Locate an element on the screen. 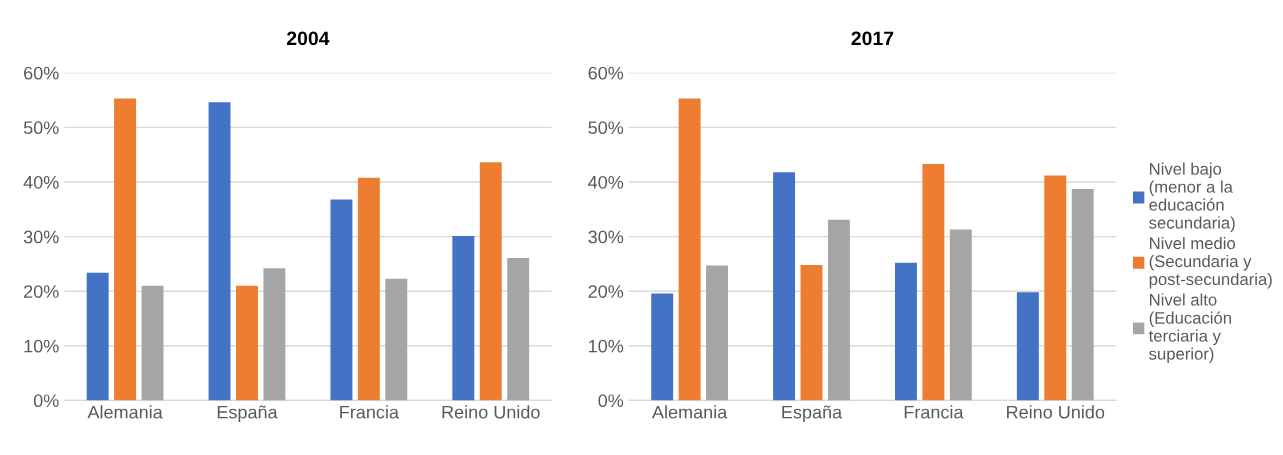 The height and width of the screenshot is (455, 1283). legend-label: Nivel alto (Educación terciaria y superior) is located at coordinates (1189, 328).